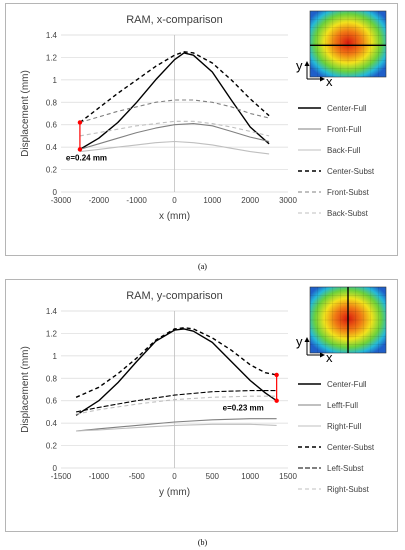 This screenshot has width=405, height=550. Describe the element at coordinates (174, 296) in the screenshot. I see `chart-title: RAM, y-comparison` at that location.